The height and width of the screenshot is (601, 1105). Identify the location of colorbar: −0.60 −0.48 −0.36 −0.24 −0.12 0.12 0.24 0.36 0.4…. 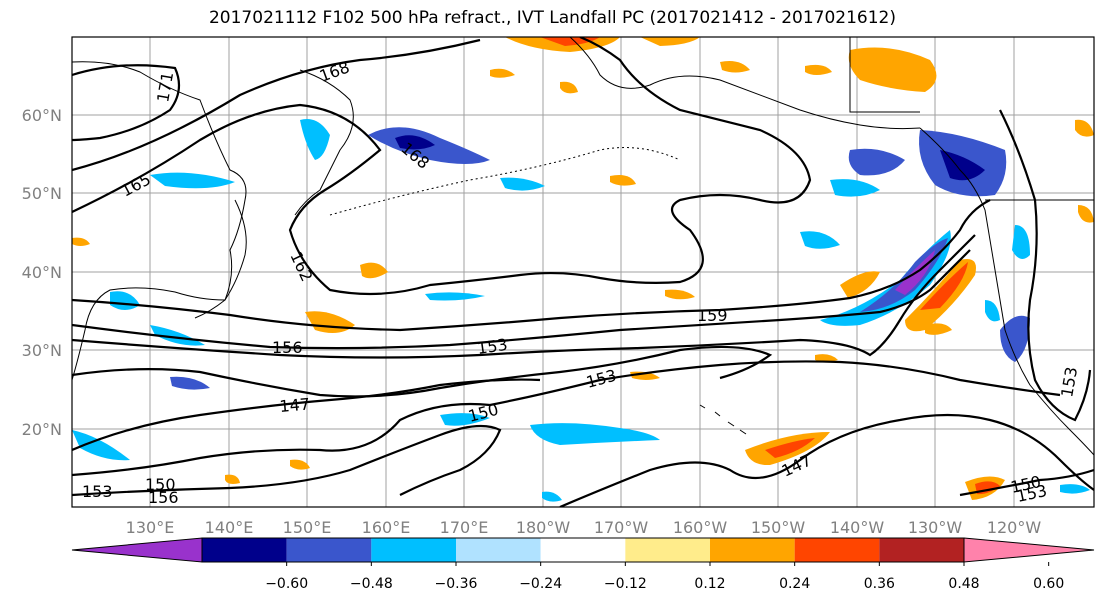
(583, 564).